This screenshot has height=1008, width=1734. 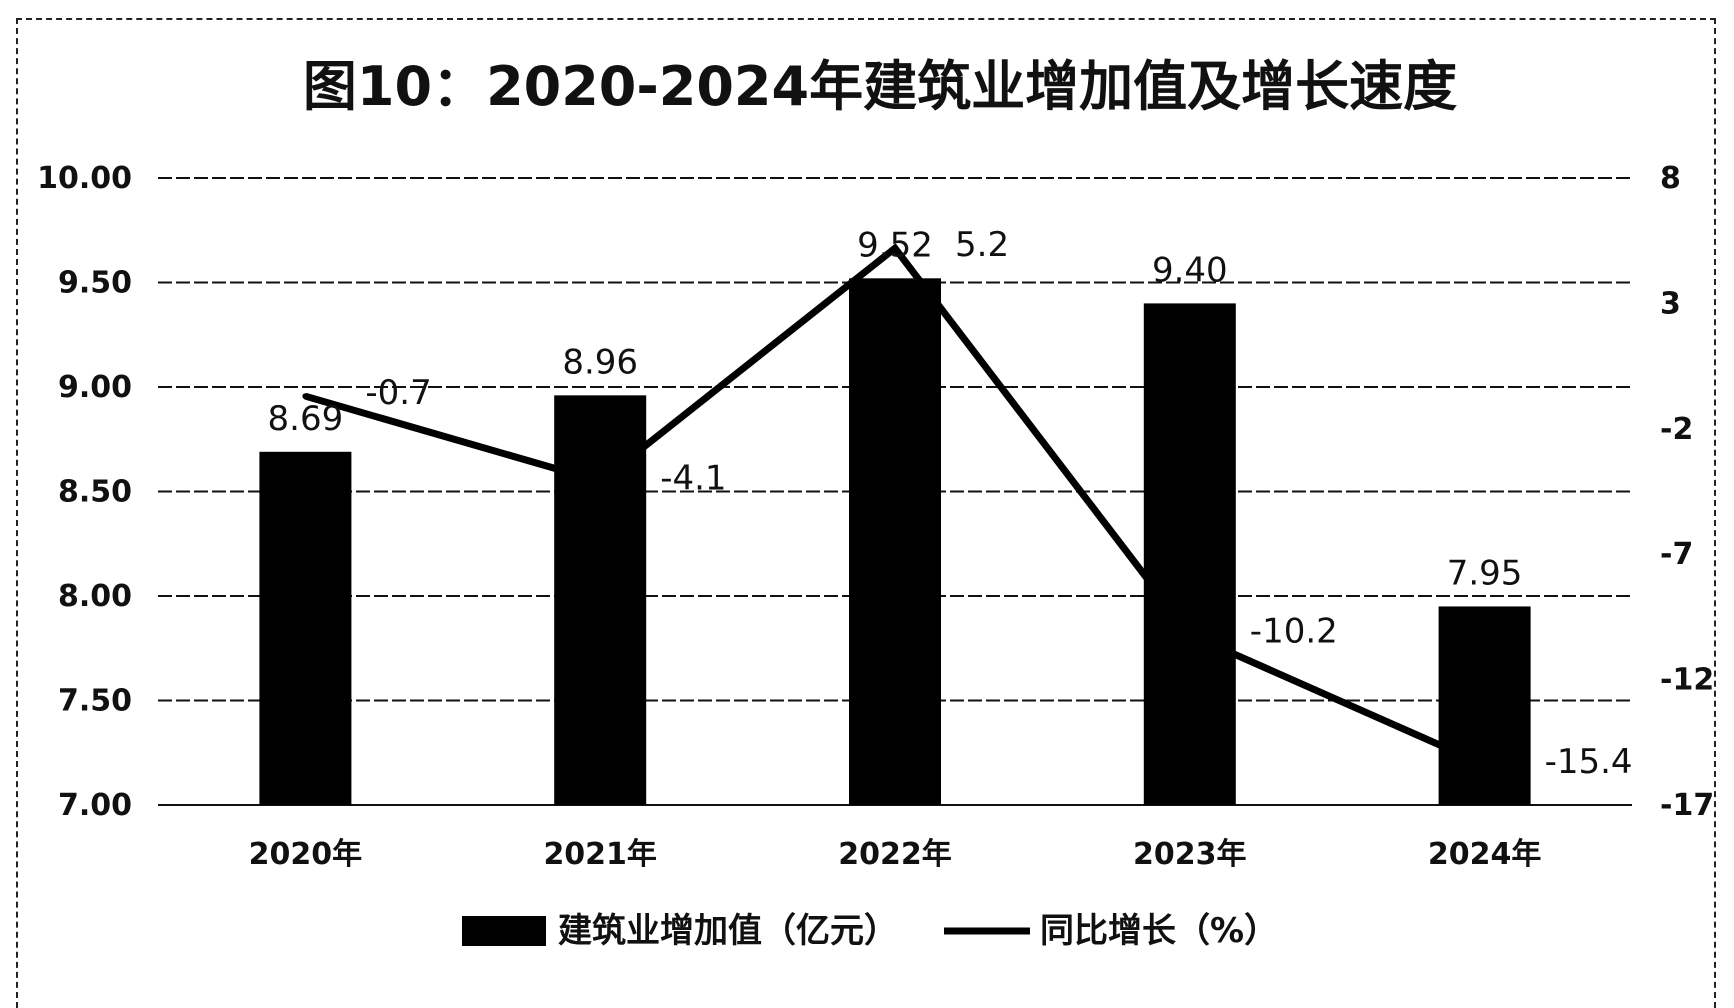 I want to click on line-value-label: -10.2, so click(x=1294, y=631).